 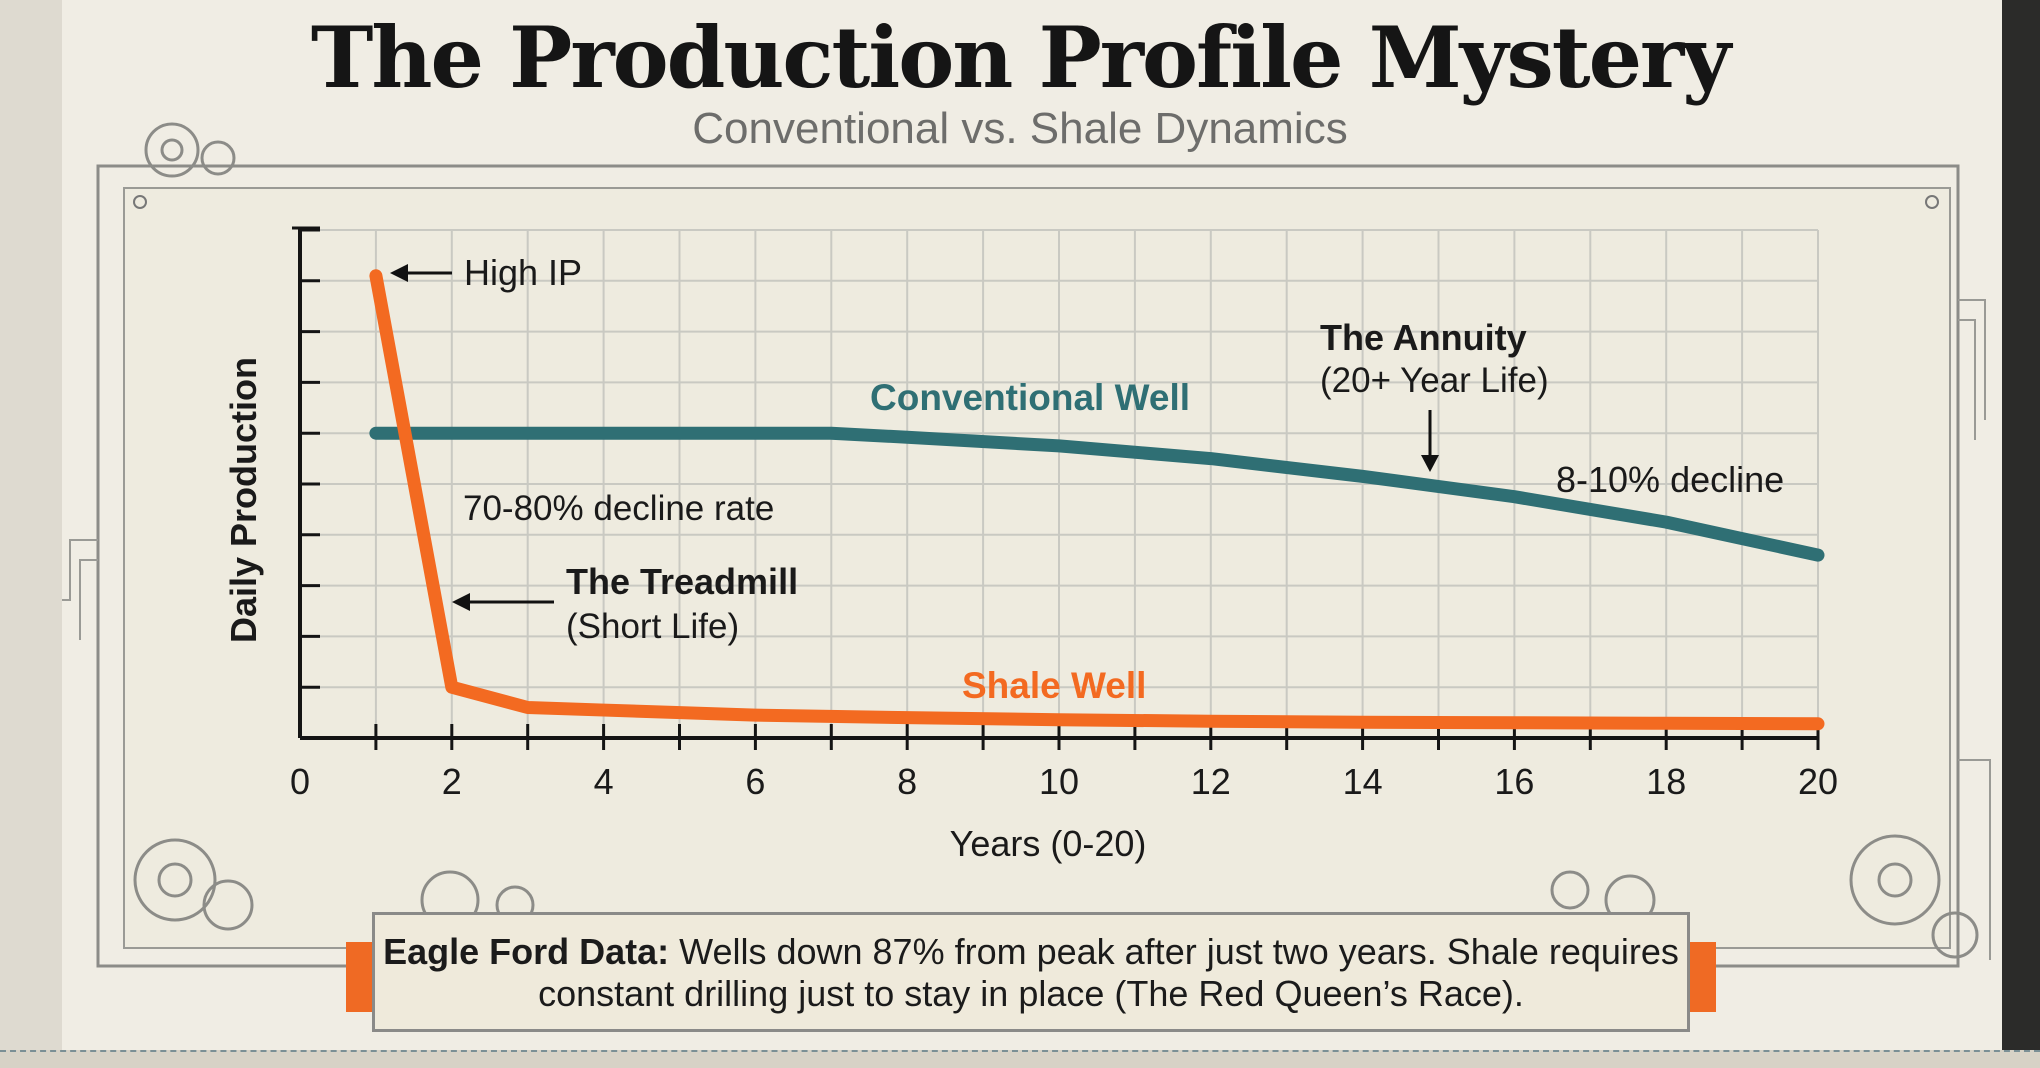 What do you see at coordinates (1054, 685) in the screenshot?
I see `series-label-shale: Shale Well` at bounding box center [1054, 685].